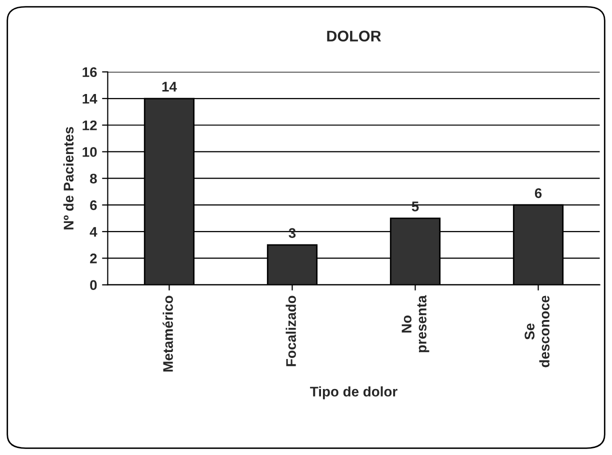 The height and width of the screenshot is (455, 612). What do you see at coordinates (354, 36) in the screenshot?
I see `chart-title: DOLOR` at bounding box center [354, 36].